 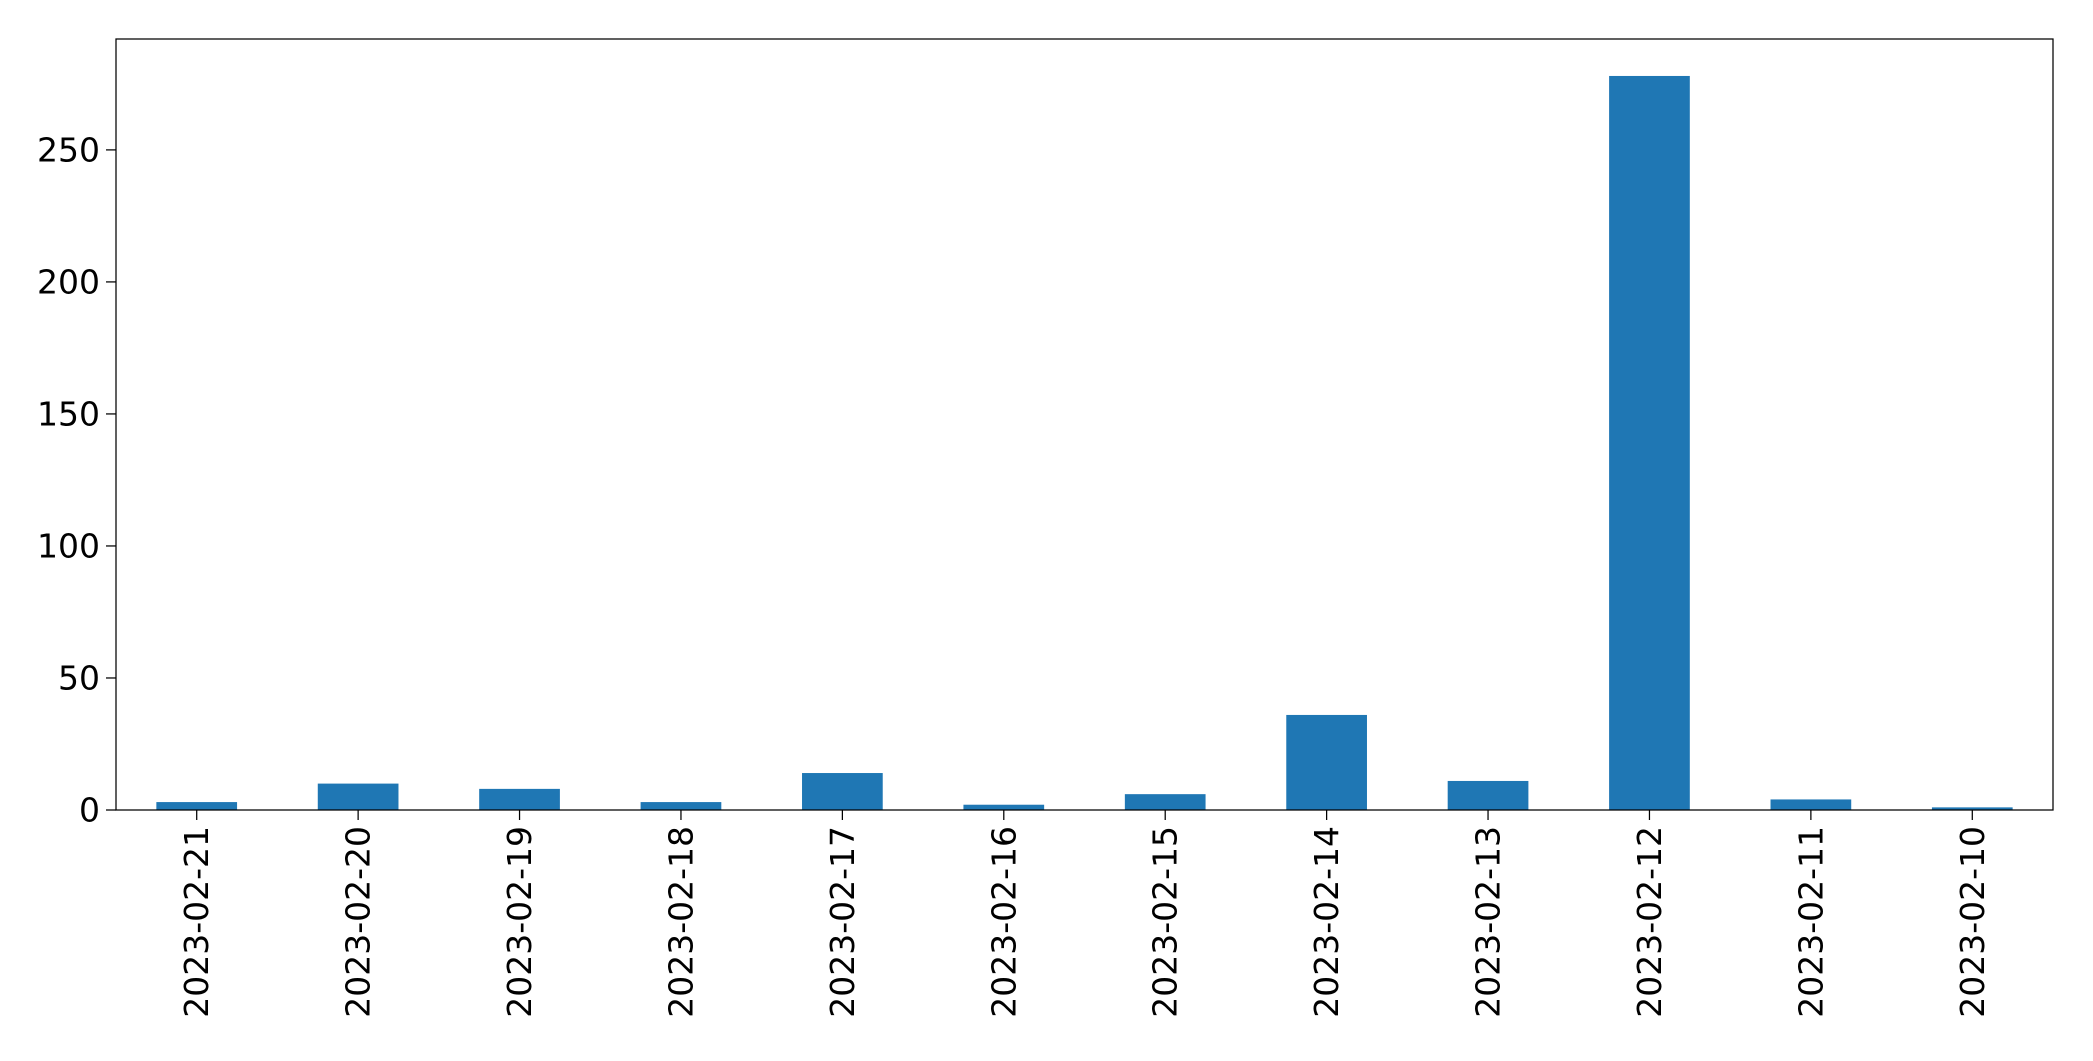 I want to click on y-tick-label: 0, so click(x=89, y=810).